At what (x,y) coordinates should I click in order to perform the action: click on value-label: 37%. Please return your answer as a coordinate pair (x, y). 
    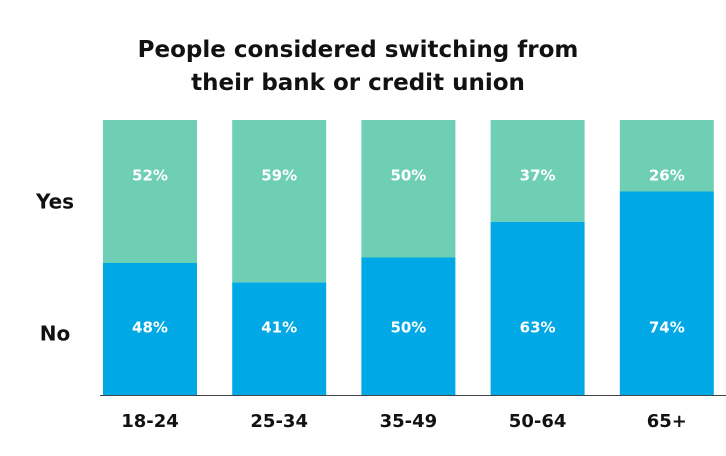
    Looking at the image, I should click on (538, 176).